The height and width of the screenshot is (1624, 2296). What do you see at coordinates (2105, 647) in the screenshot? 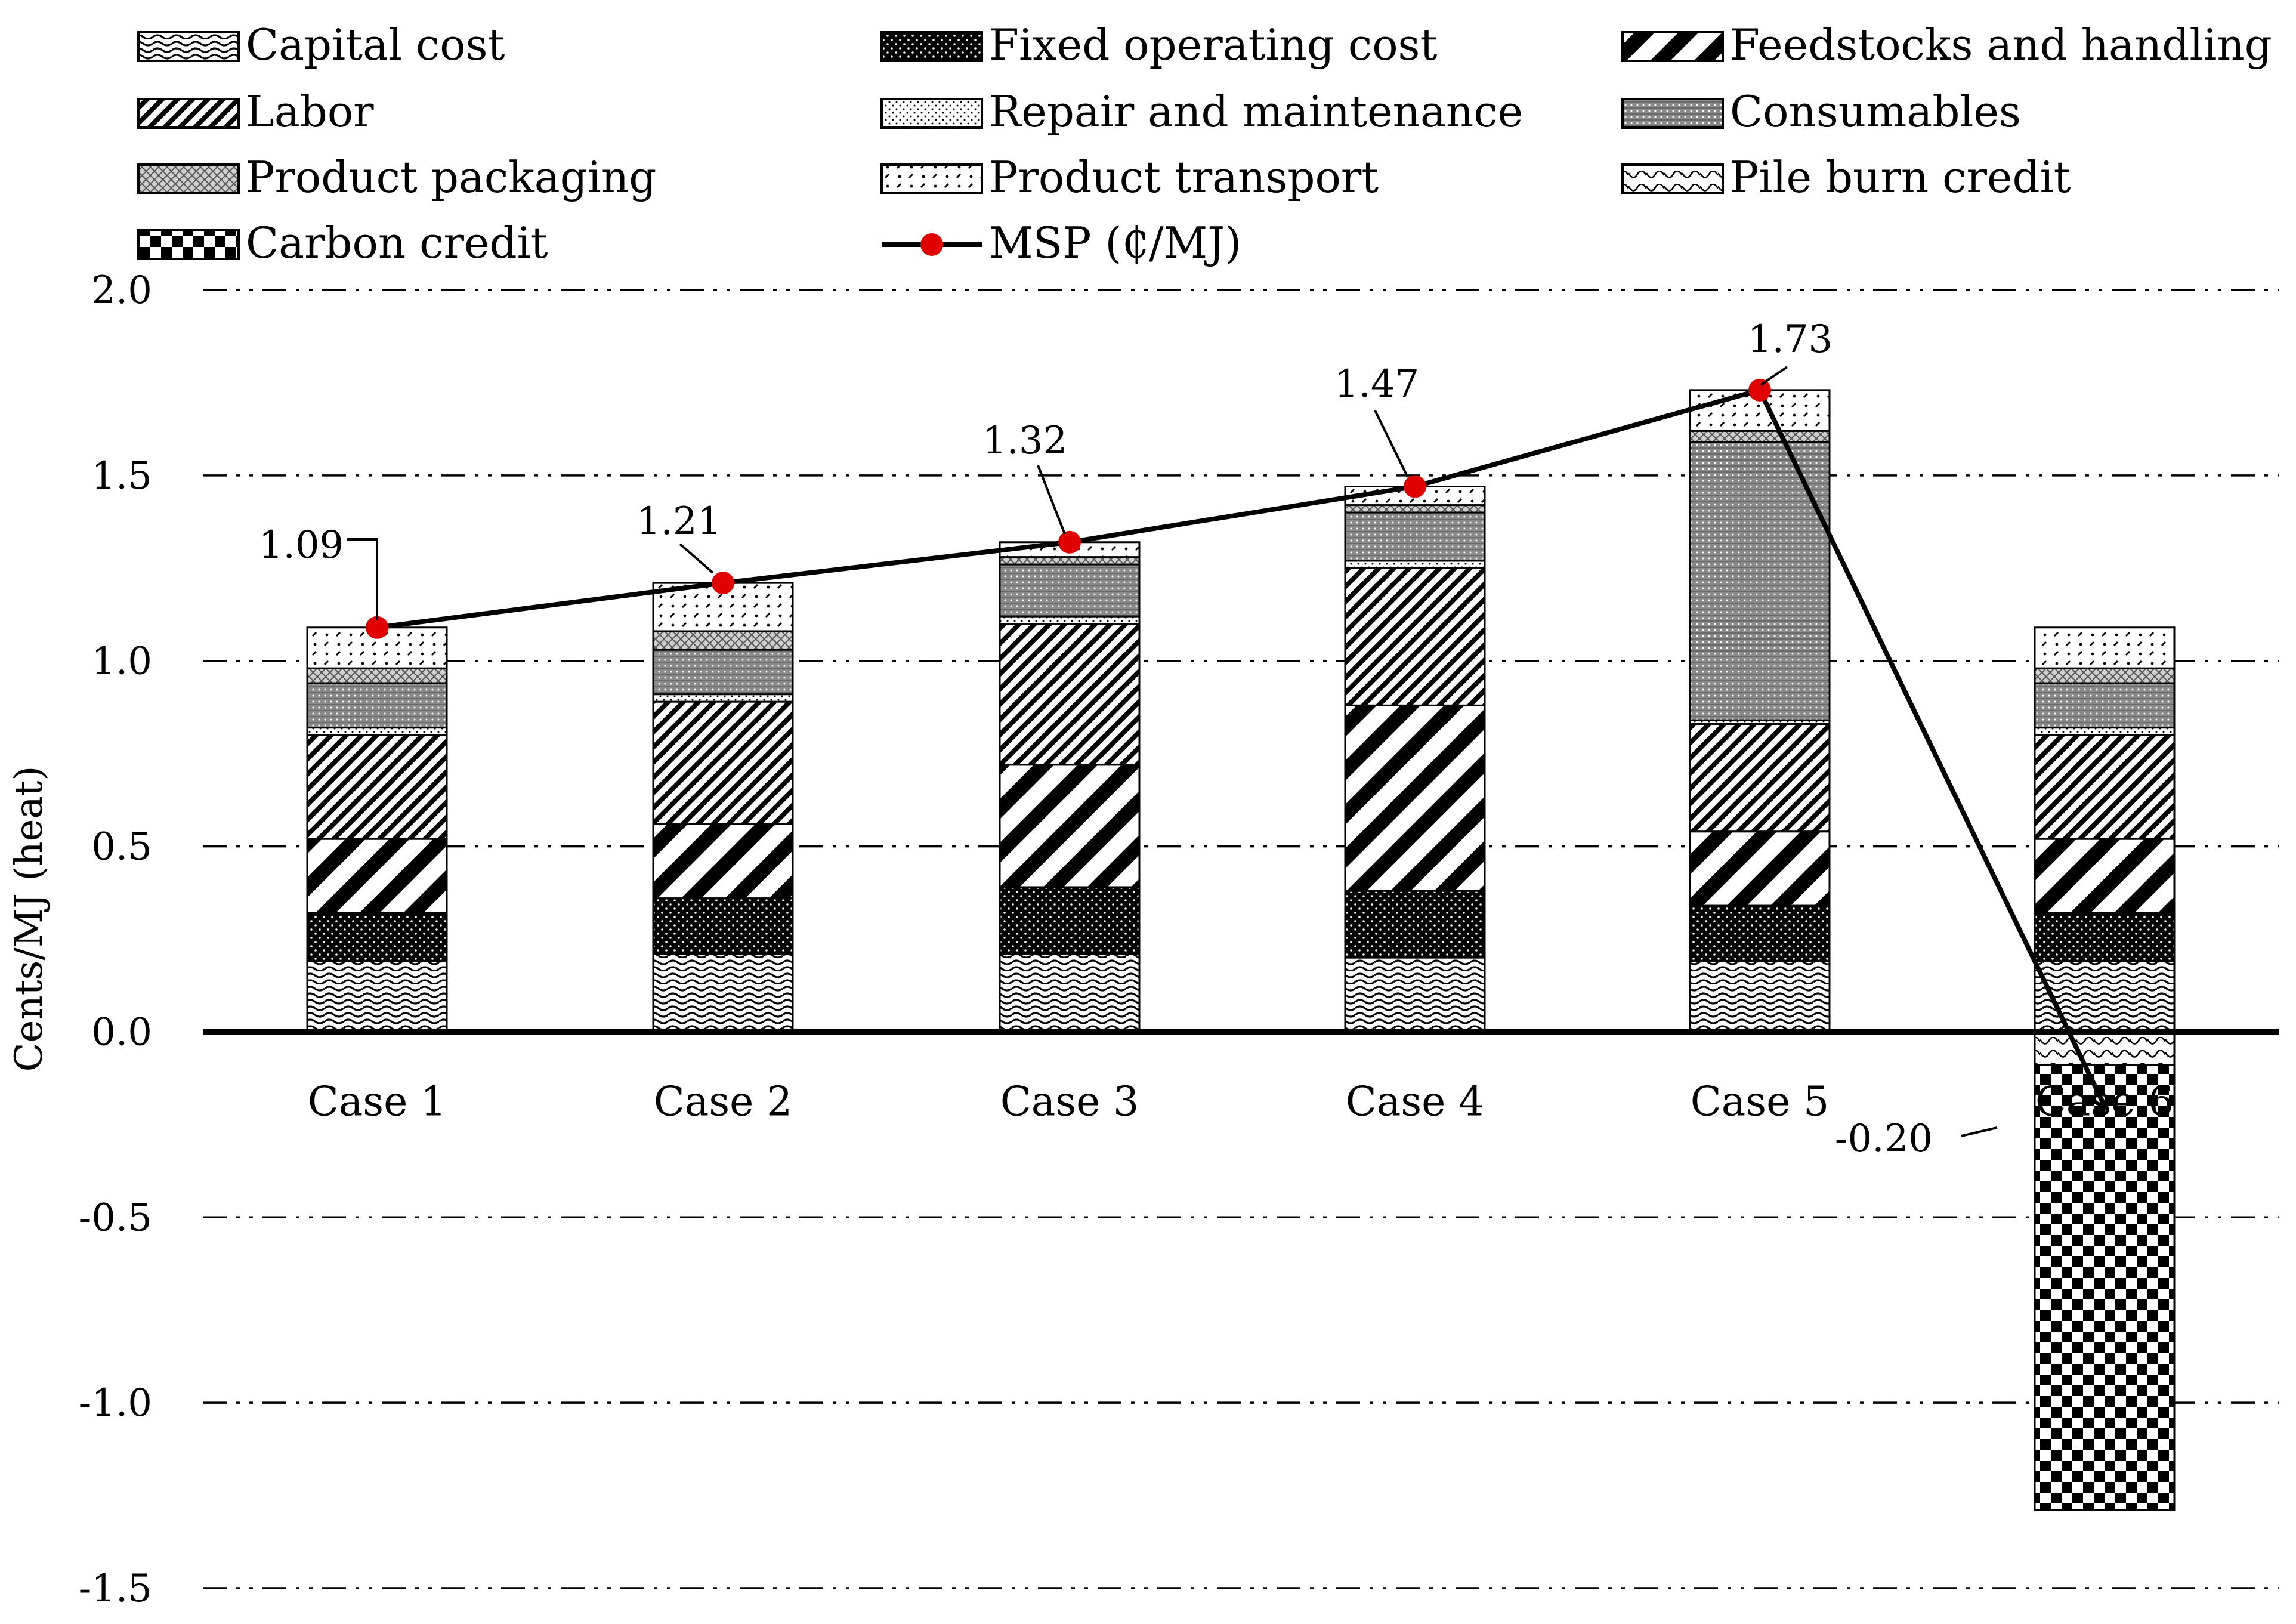
I see `bar-segment-product-transport` at bounding box center [2105, 647].